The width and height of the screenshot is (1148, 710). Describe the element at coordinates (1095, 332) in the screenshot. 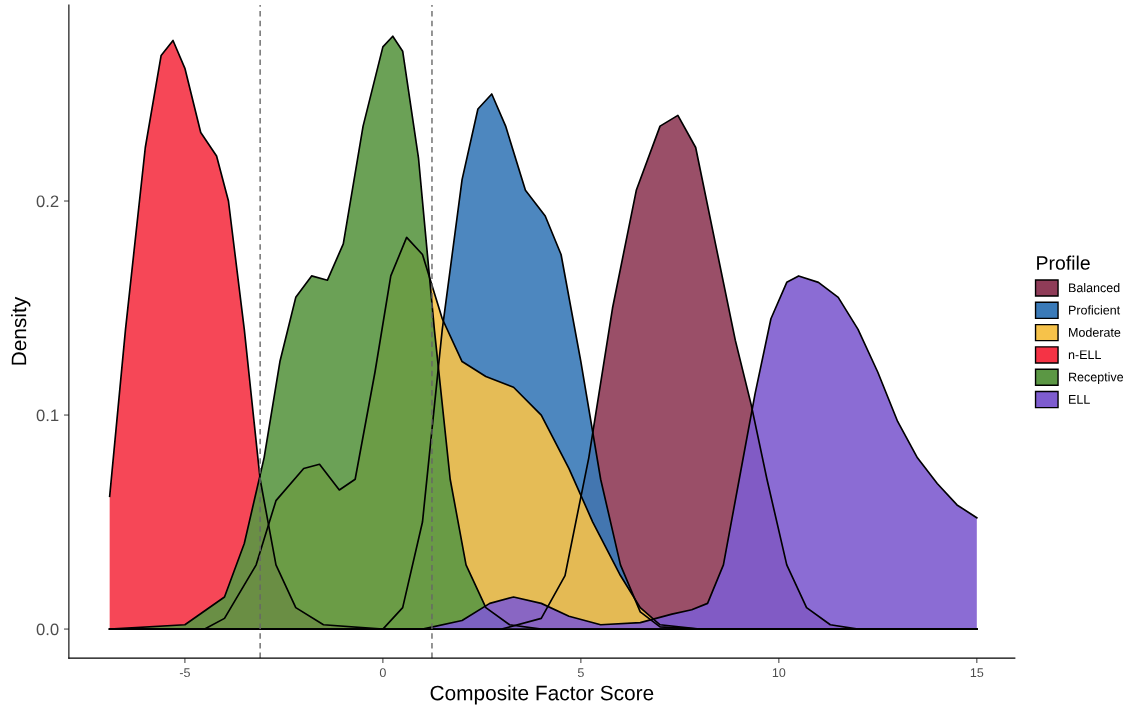

I see `legend-label: Moderate` at that location.